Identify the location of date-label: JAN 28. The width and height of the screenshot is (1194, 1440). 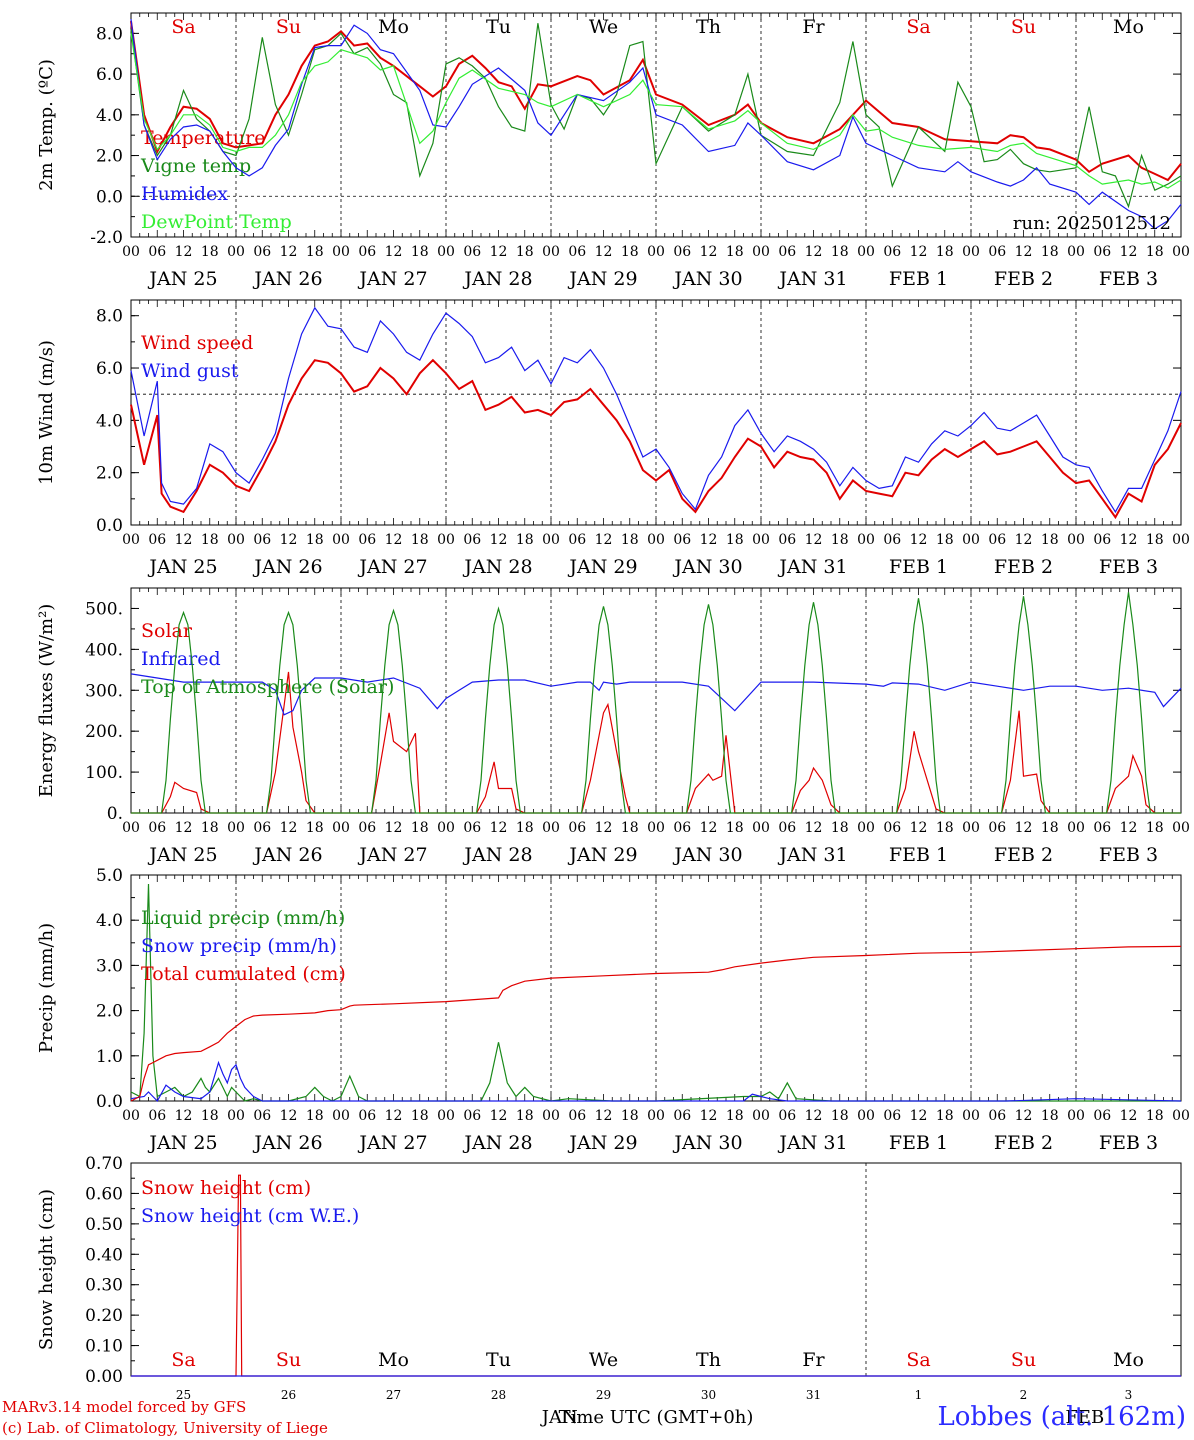
(497, 567).